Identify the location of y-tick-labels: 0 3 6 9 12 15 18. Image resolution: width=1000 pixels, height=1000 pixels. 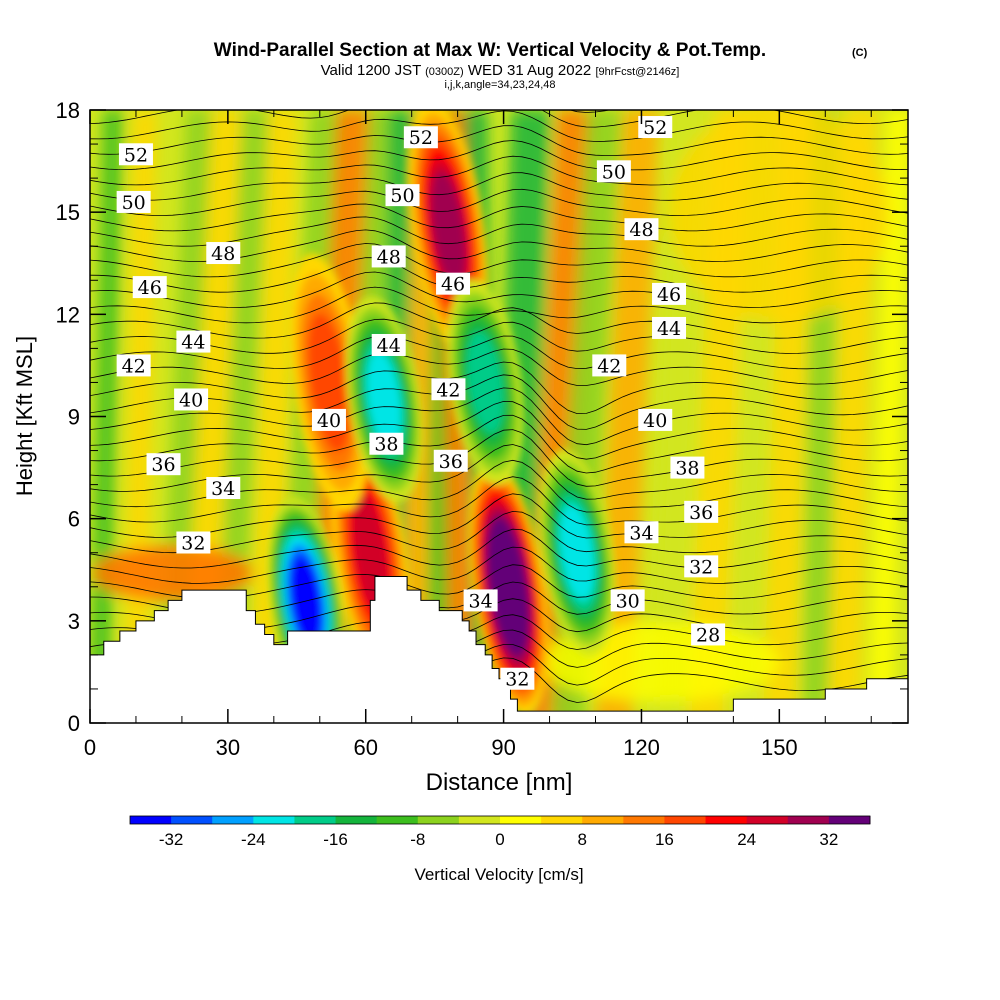
(68, 417).